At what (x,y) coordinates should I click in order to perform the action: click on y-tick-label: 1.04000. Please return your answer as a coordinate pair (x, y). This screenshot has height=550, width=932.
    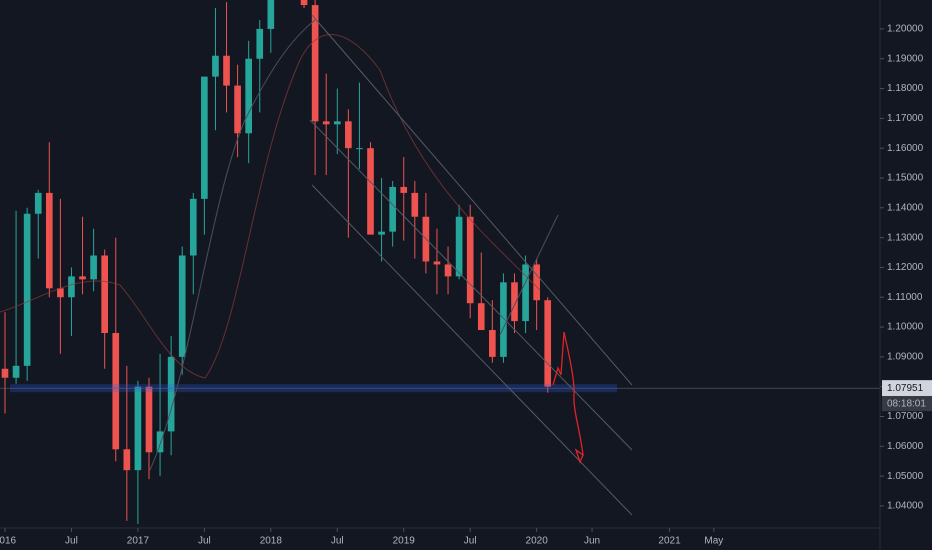
    Looking at the image, I should click on (905, 506).